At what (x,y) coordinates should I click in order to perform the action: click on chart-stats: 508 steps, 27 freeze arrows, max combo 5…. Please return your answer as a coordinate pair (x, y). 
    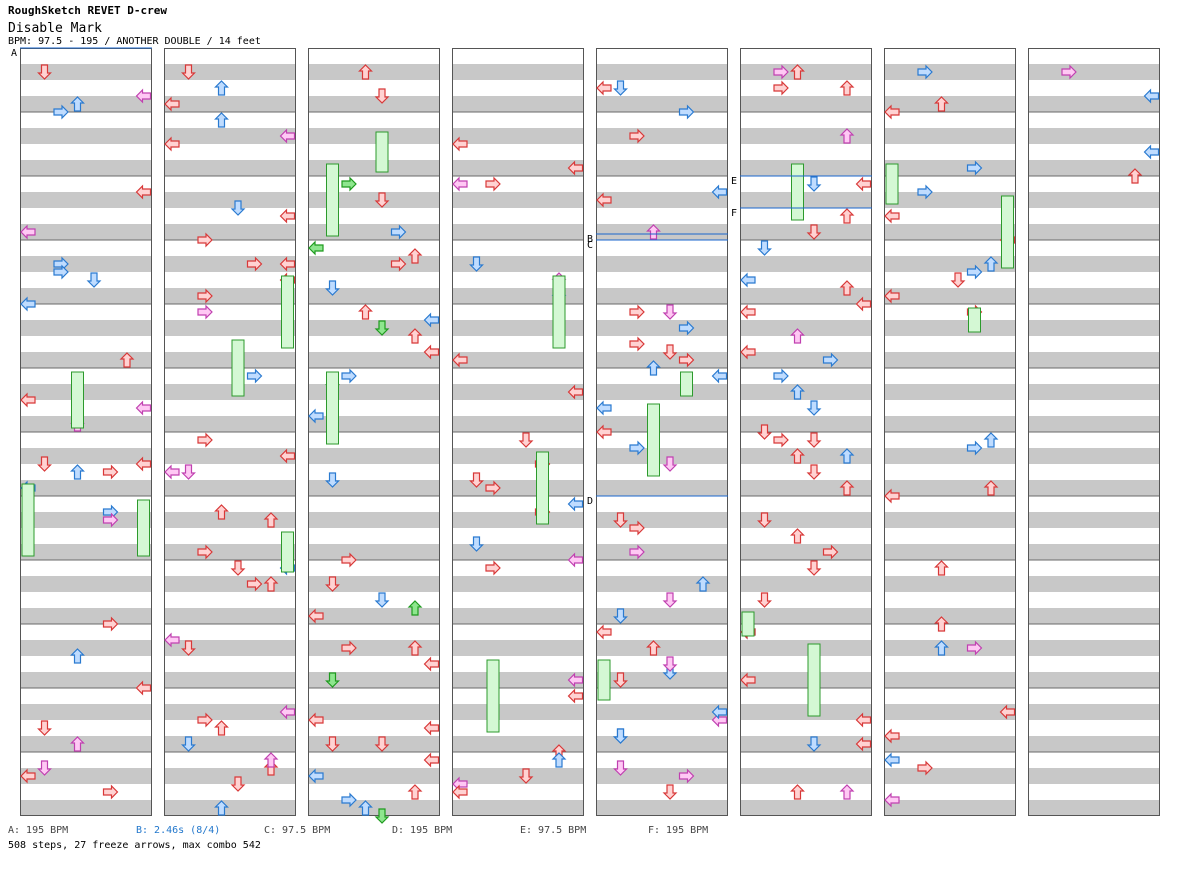
    Looking at the image, I should click on (134, 845).